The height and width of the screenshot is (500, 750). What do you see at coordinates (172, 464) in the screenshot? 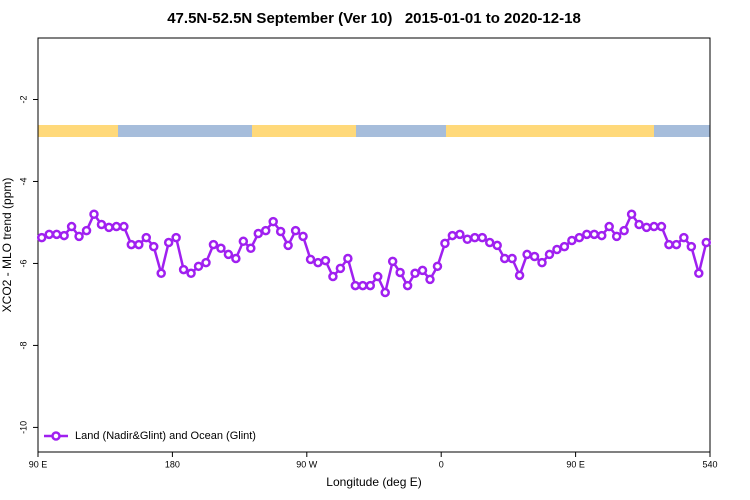
I see `x-tick-label: 180` at bounding box center [172, 464].